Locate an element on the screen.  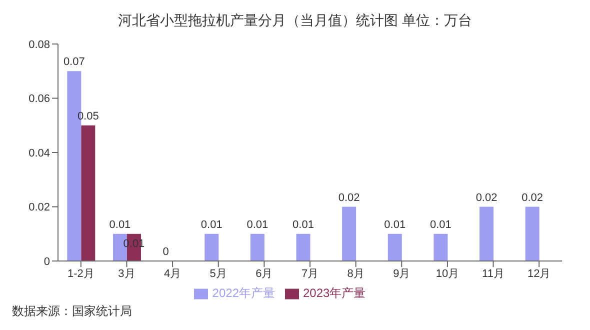
x-tick-label: 10月 is located at coordinates (448, 274).